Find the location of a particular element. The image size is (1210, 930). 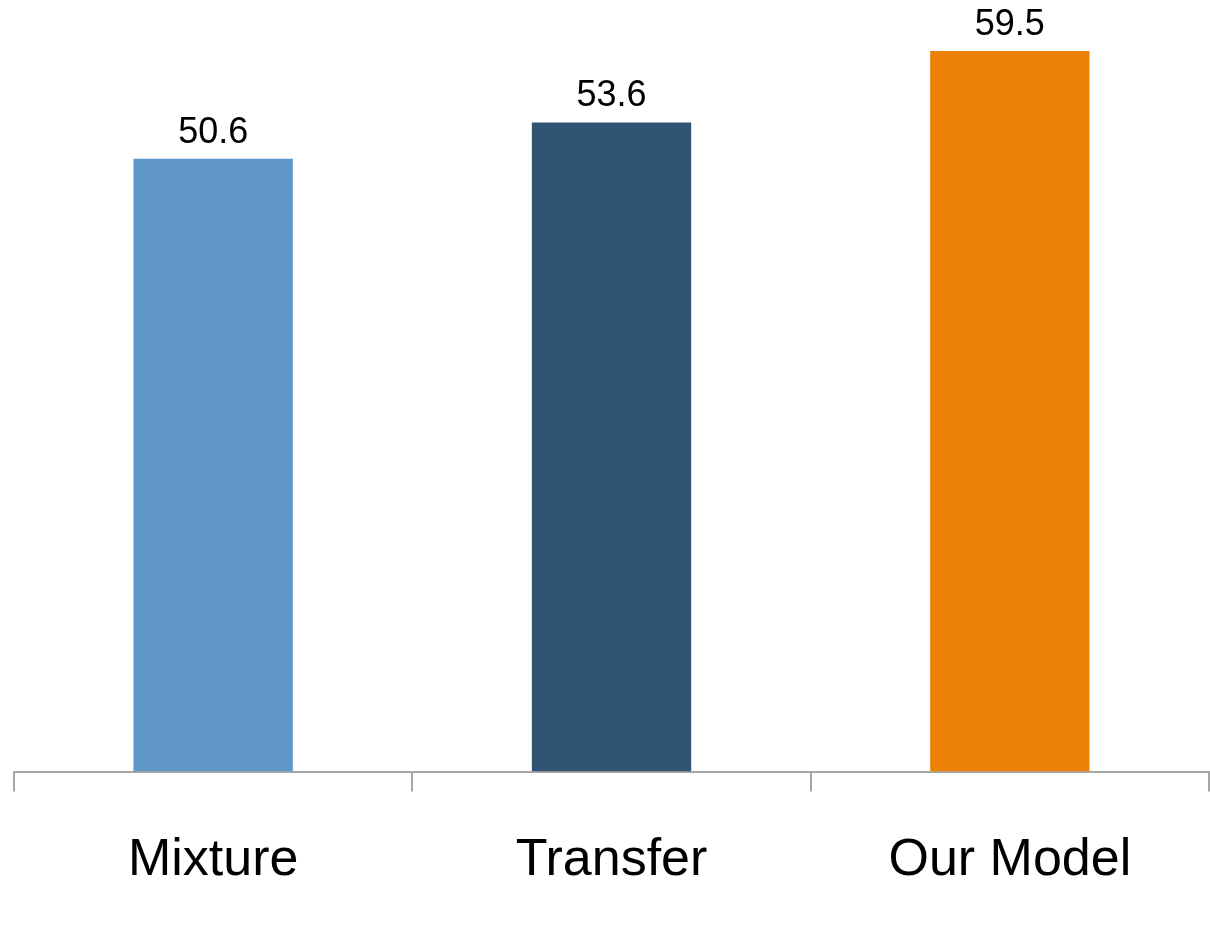

x-tick-label: Transfer is located at coordinates (611, 857).